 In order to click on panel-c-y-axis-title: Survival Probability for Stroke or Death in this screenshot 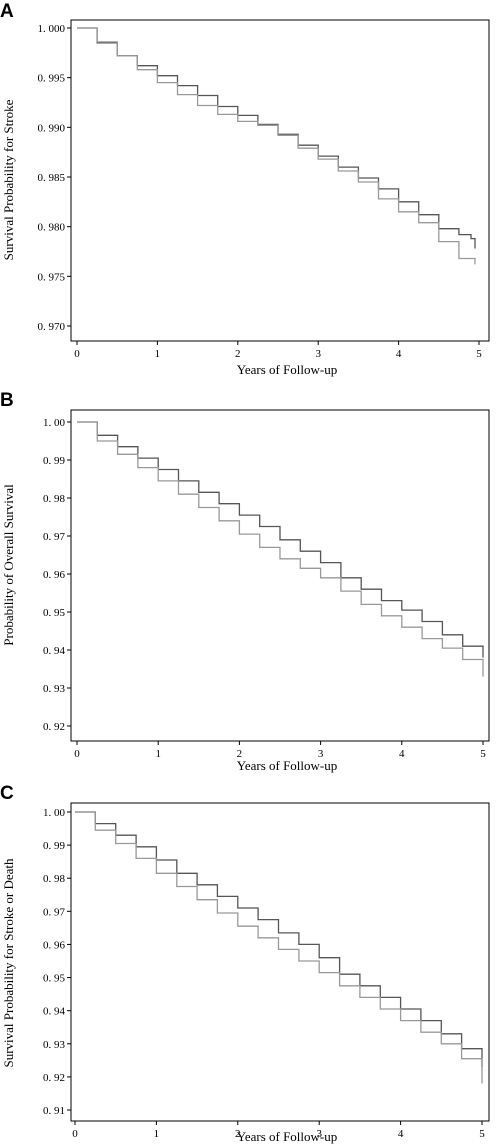, I will do `click(8, 963)`.